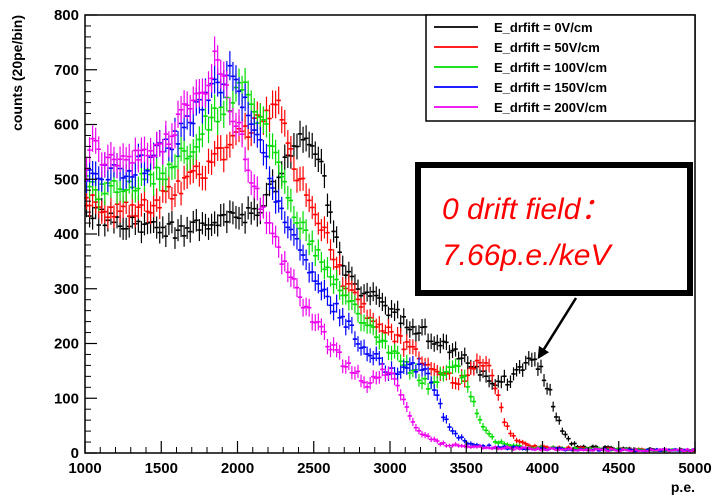  What do you see at coordinates (618, 468) in the screenshot?
I see `x-tick-label: 4500` at bounding box center [618, 468].